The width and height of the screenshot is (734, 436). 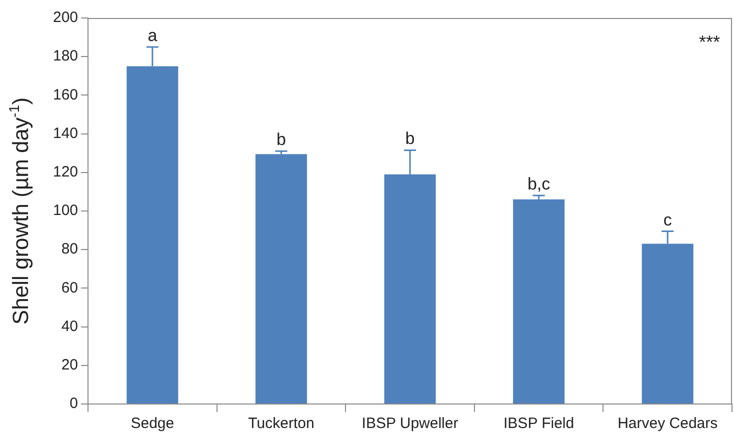 I want to click on y-tick-label: 40, so click(x=69, y=326).